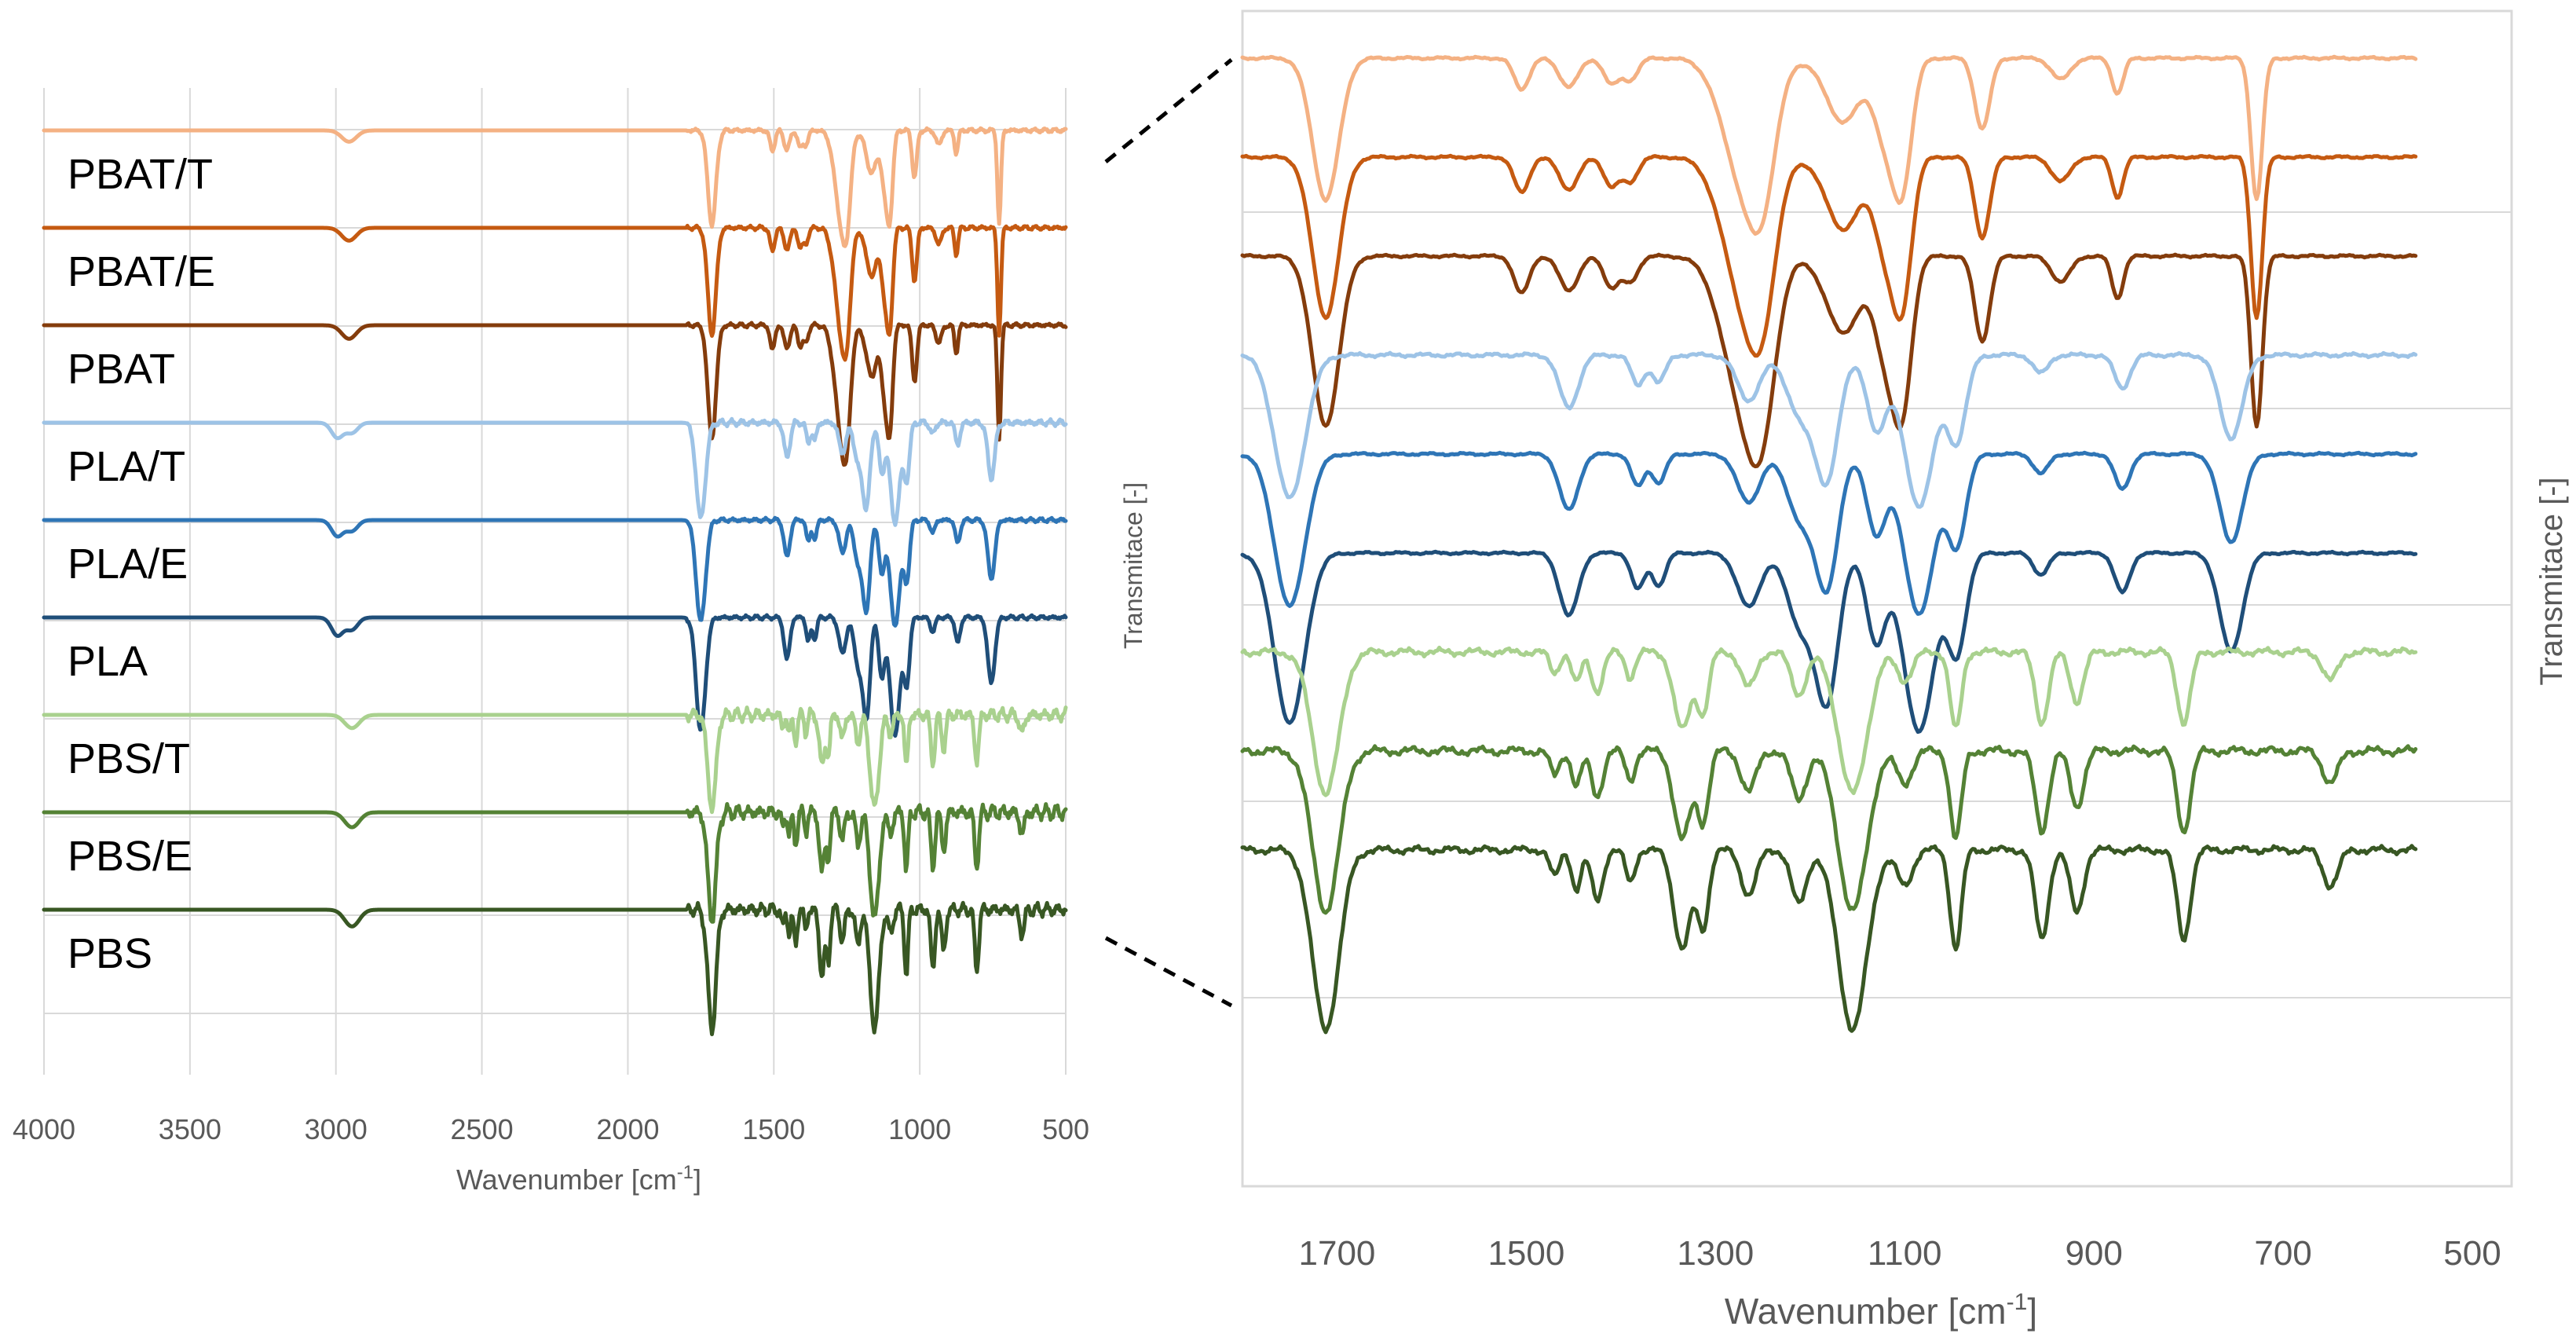  What do you see at coordinates (555, 187) in the screenshot?
I see `left-trace-pbat-t` at bounding box center [555, 187].